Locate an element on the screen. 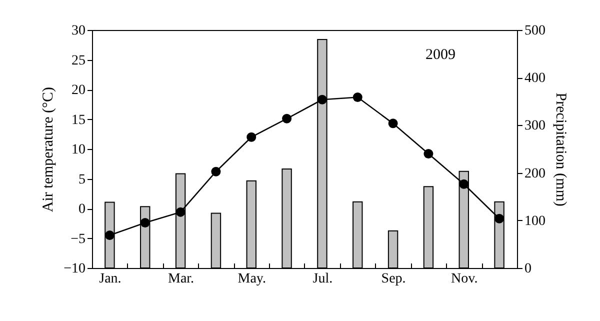  y-tick-label: −5 is located at coordinates (78, 239).